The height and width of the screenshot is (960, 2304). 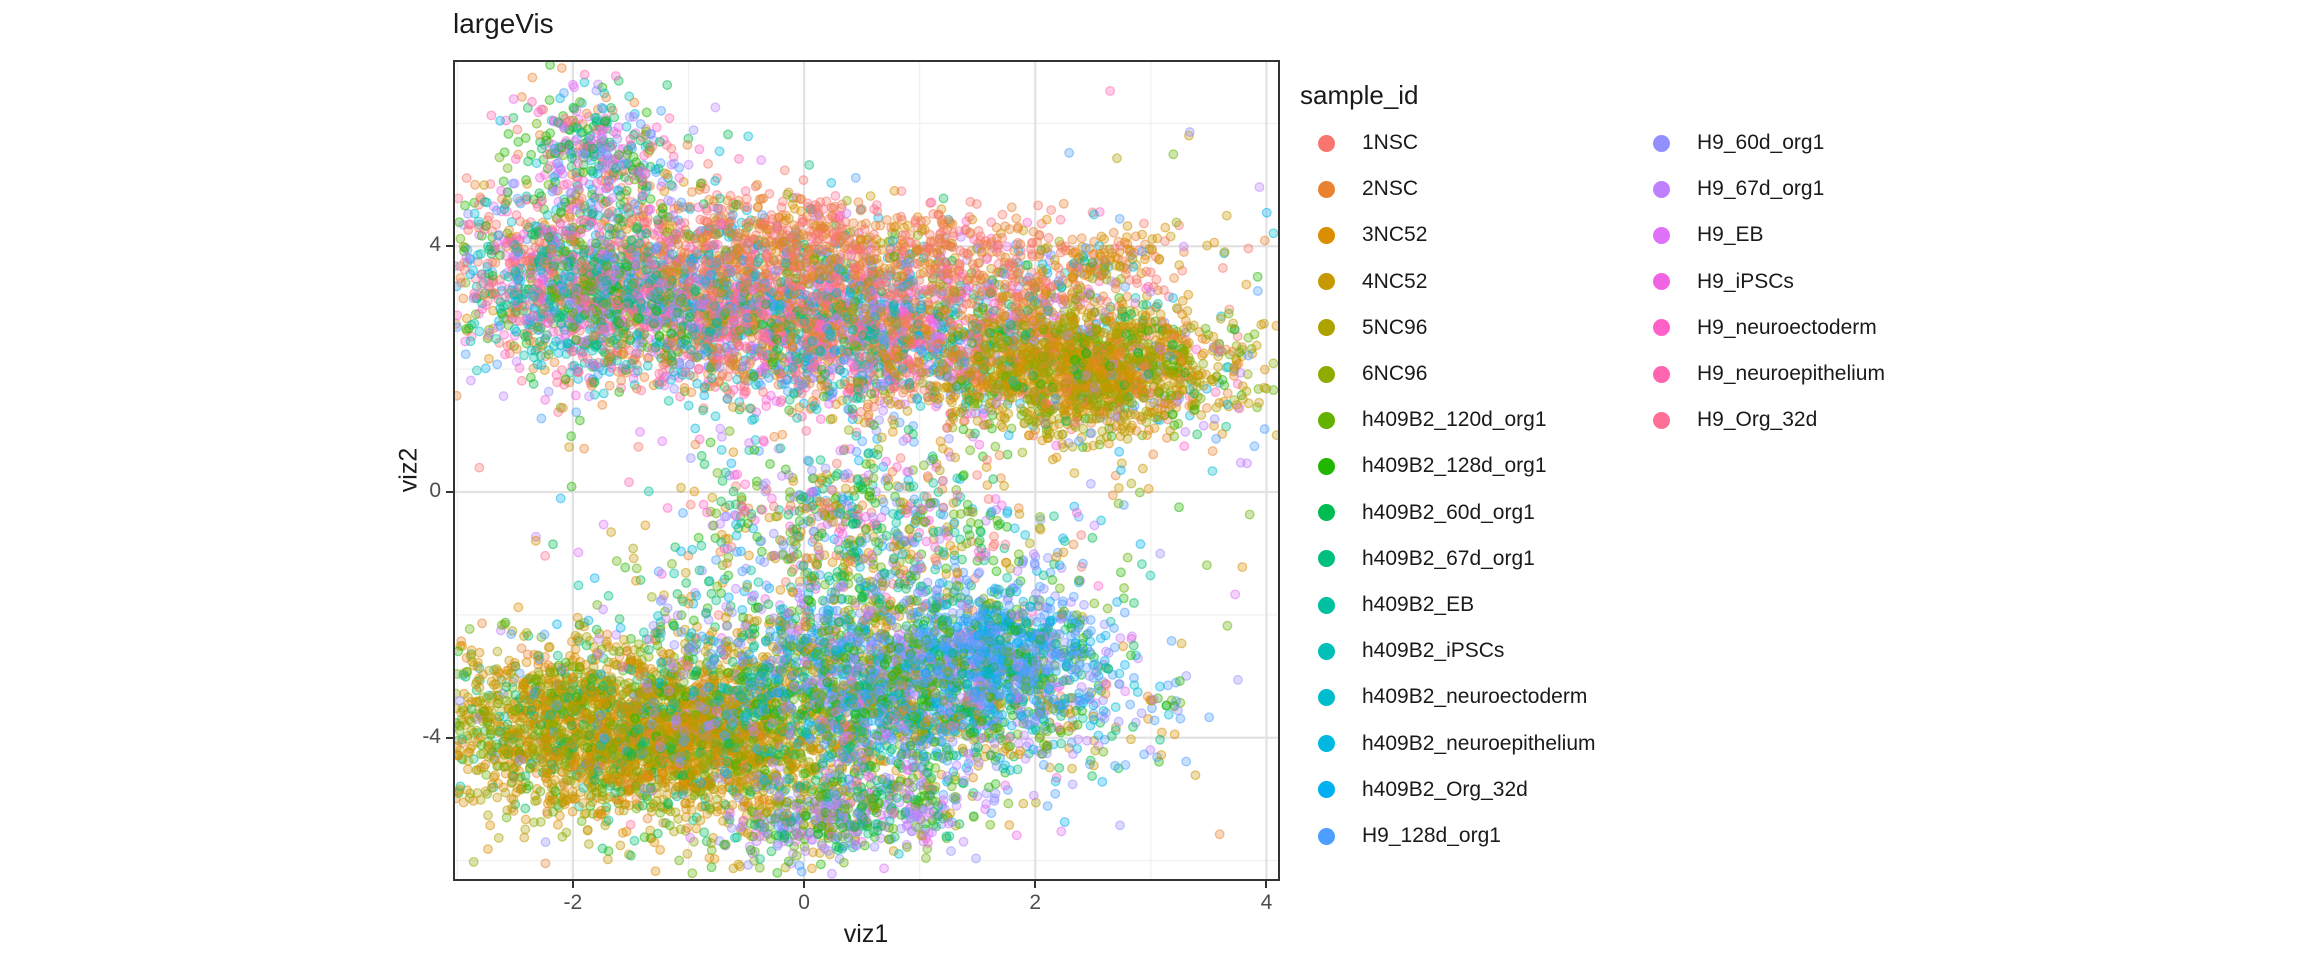 I want to click on legend-entry: 1NSC, so click(x=1368, y=143).